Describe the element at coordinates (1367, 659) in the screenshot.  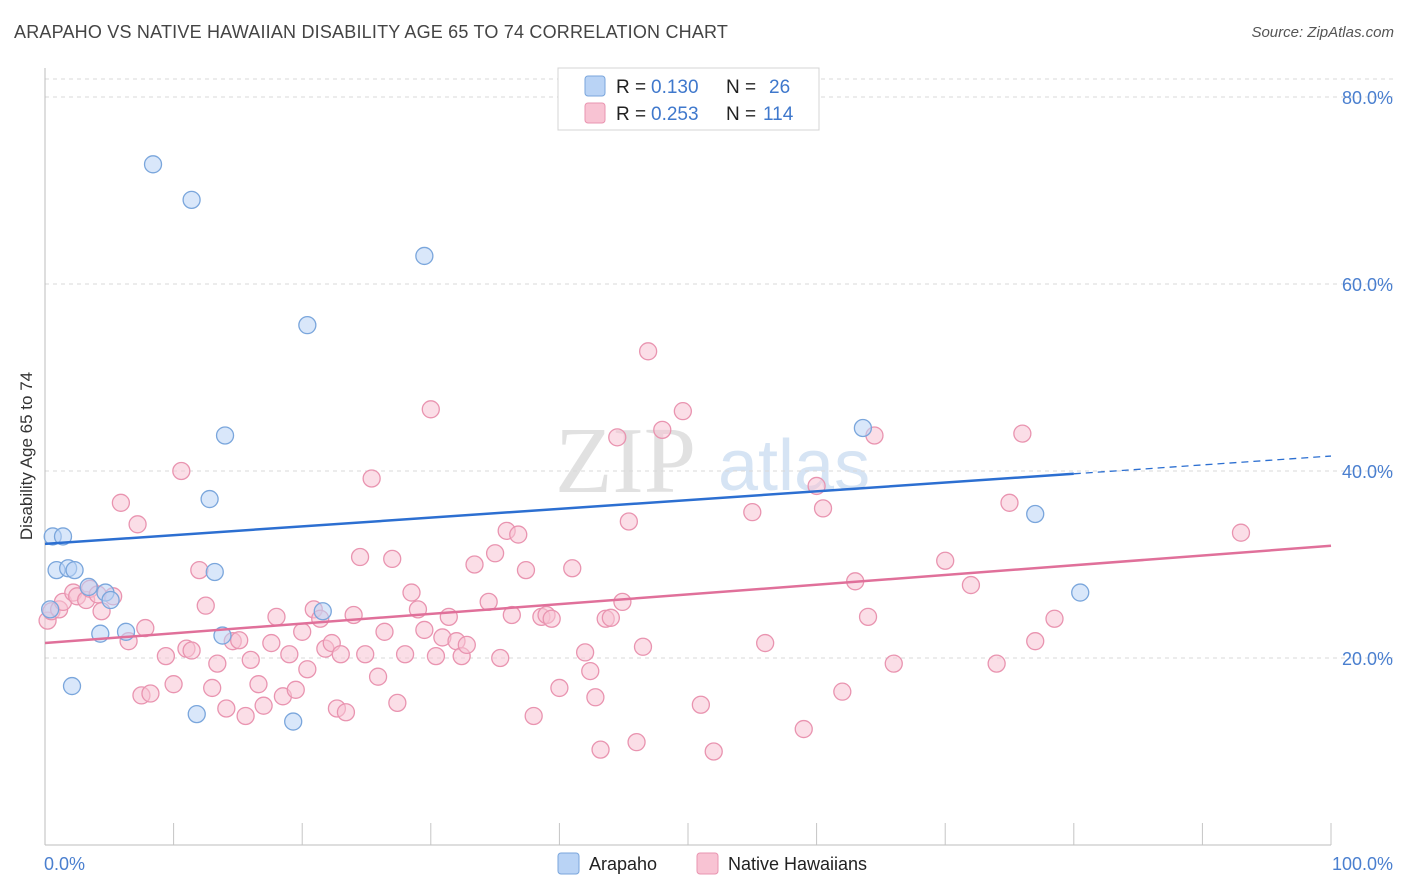
I see `y-tick-label: 20.0%` at that location.